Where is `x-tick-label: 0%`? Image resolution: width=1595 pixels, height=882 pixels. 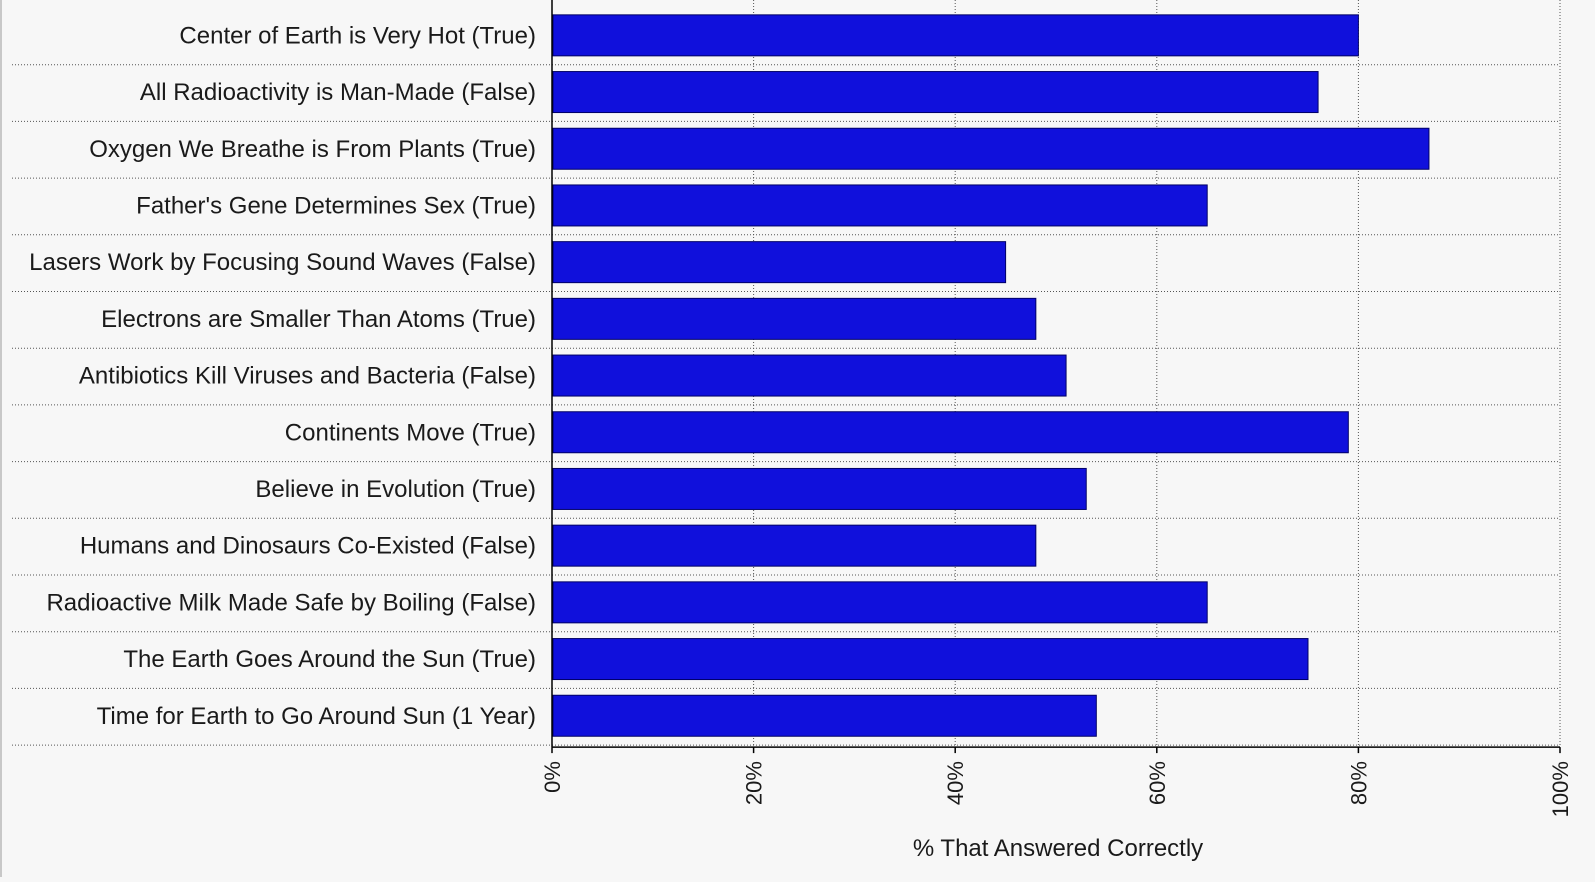 x-tick-label: 0% is located at coordinates (552, 777).